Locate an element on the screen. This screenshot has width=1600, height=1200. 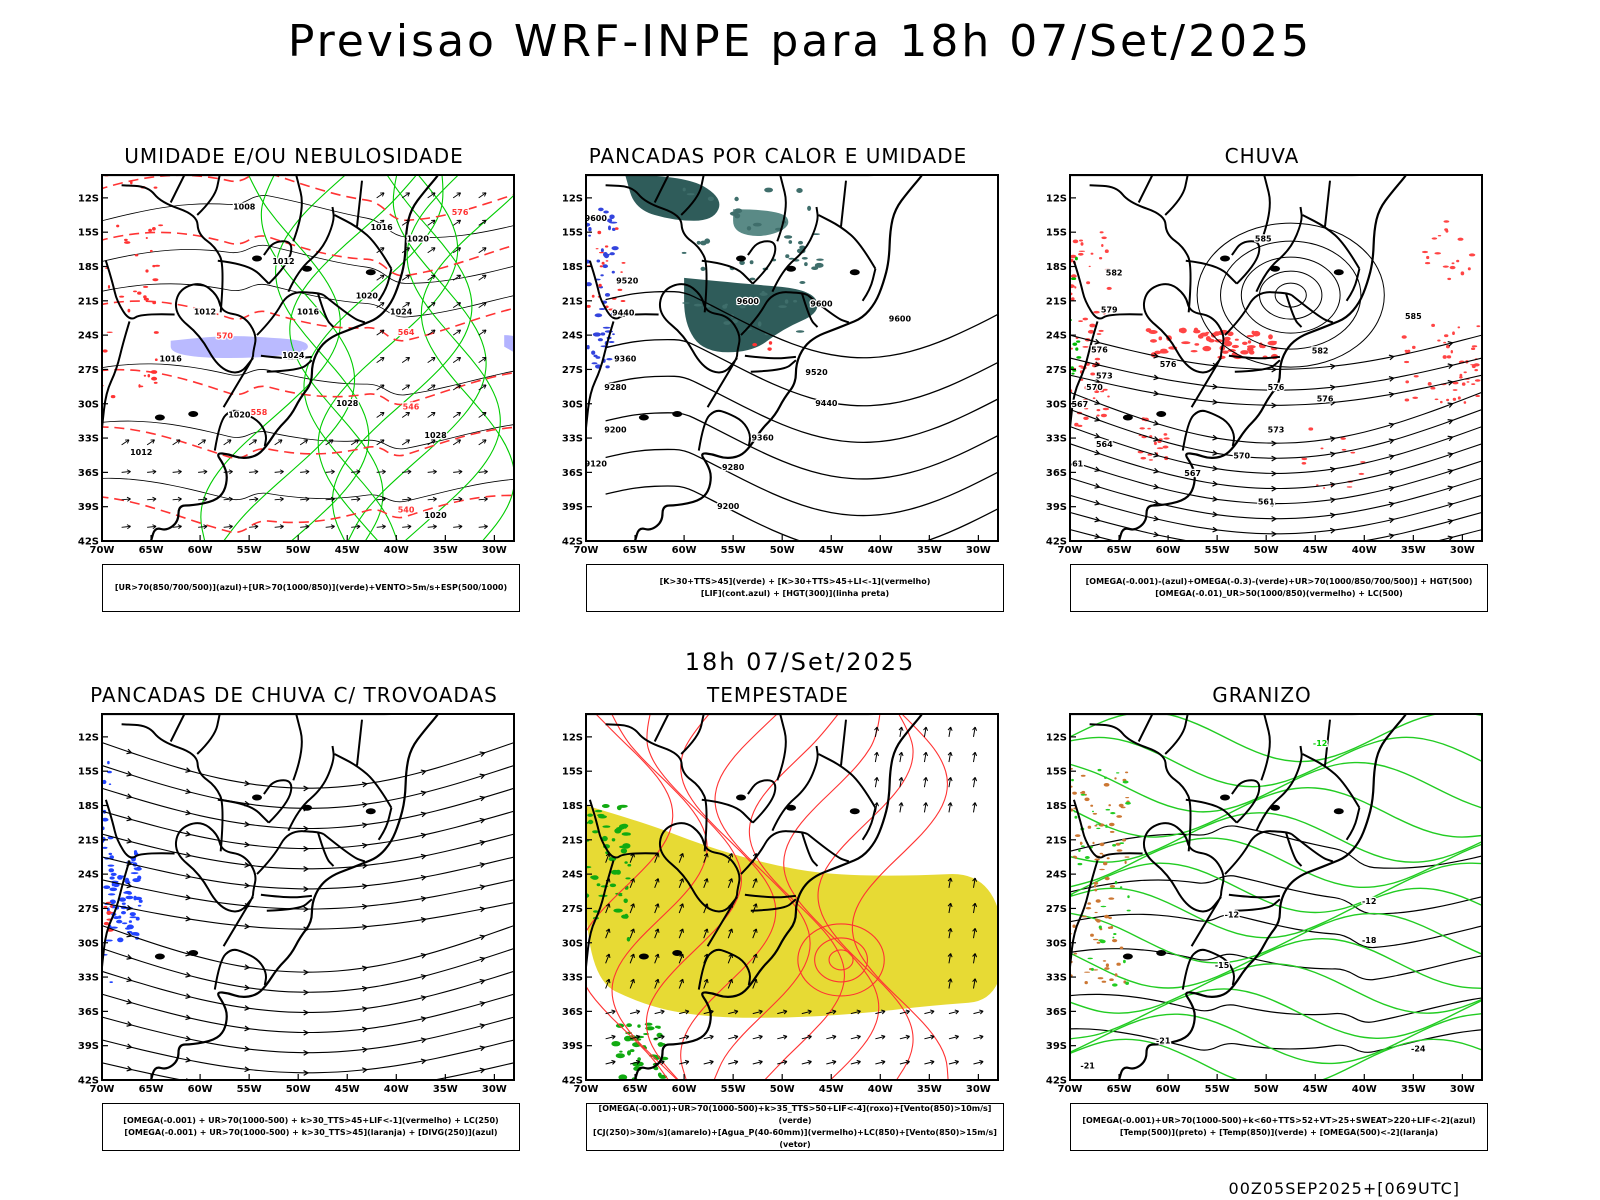
contour-label: 567 is located at coordinates (1192, 473).